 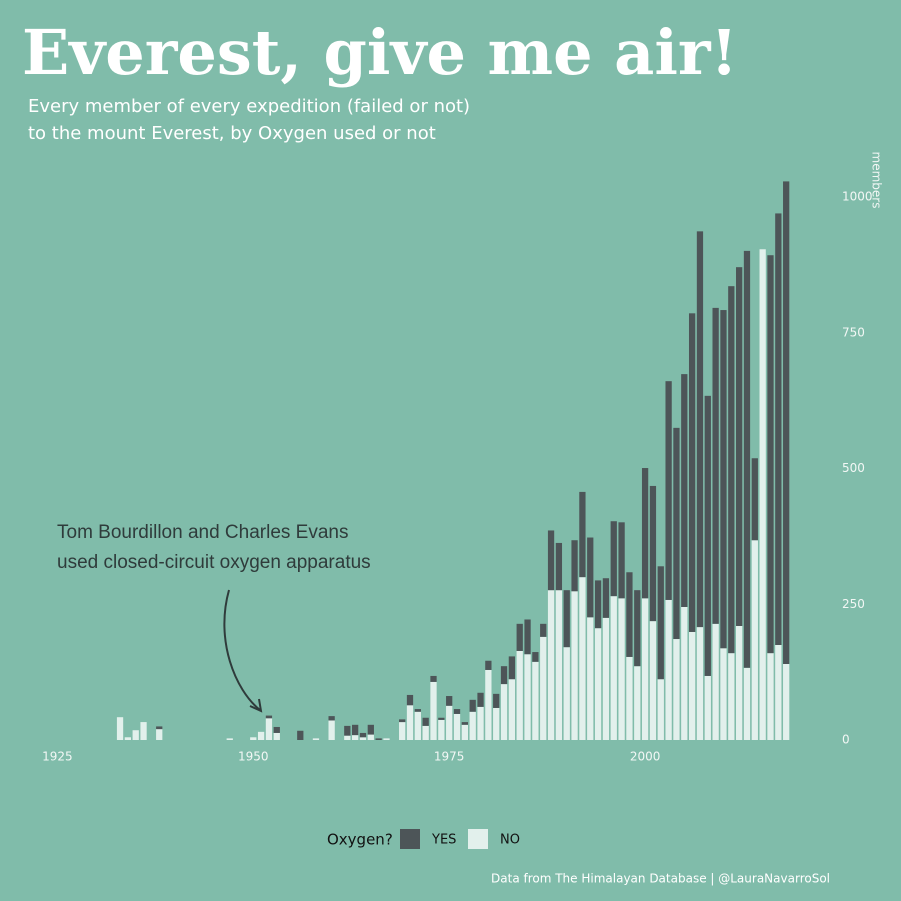 I want to click on annotation: used closed-circuit oxygen apparatus, so click(x=214, y=562).